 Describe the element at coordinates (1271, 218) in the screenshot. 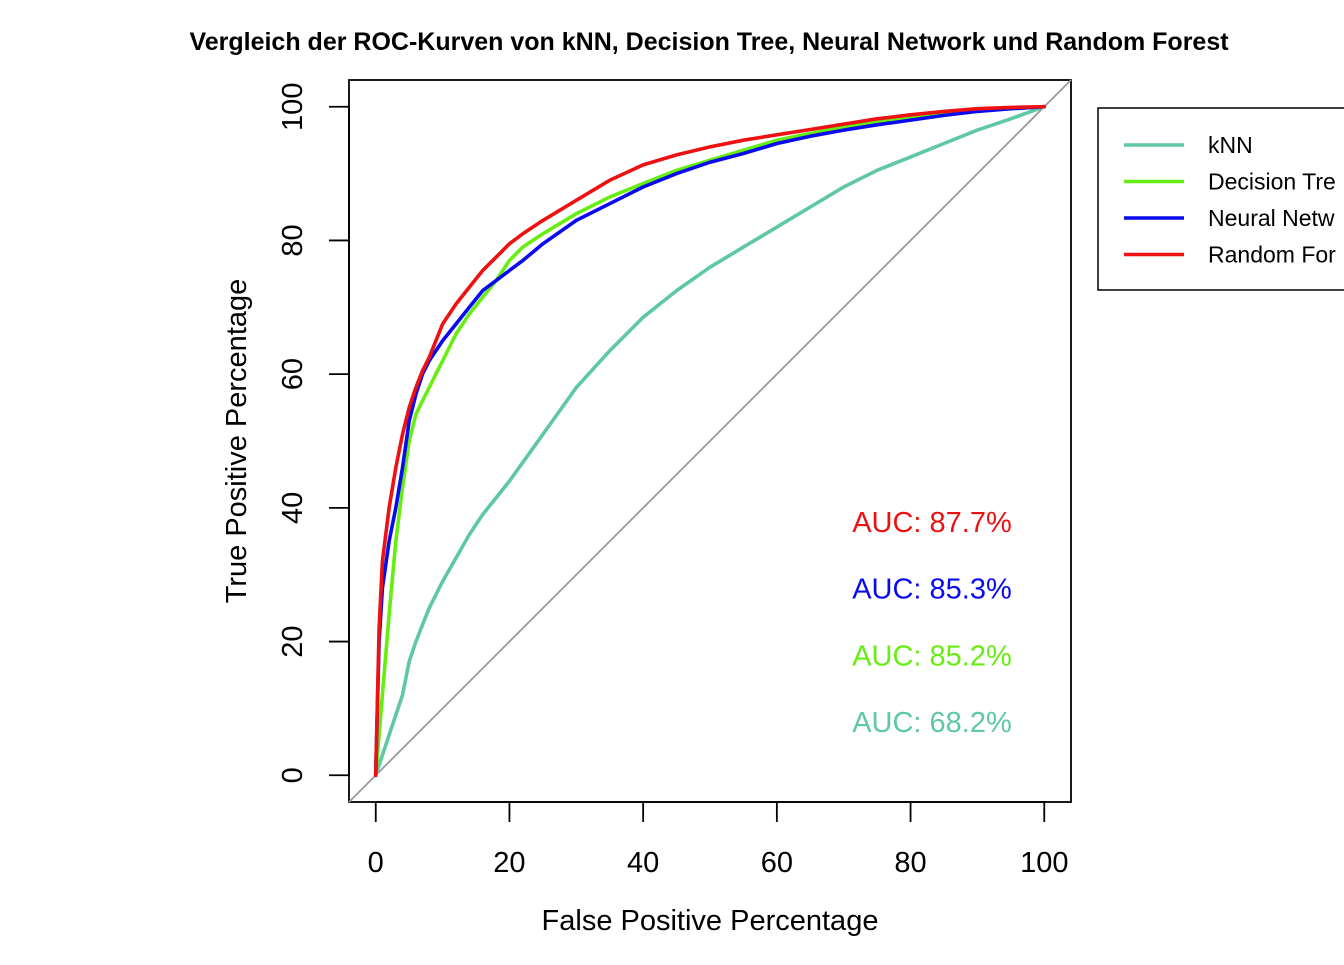

I see `legend-label-3: Neural Netw` at that location.